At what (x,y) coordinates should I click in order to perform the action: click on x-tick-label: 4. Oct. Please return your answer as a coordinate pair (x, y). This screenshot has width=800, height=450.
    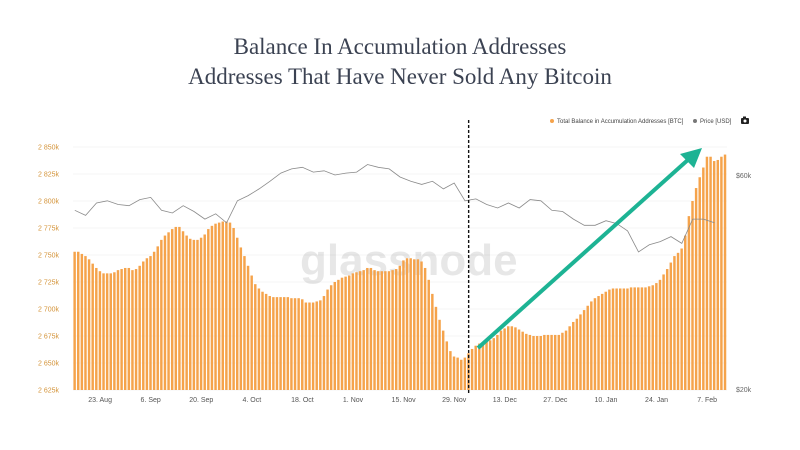
    Looking at the image, I should click on (252, 400).